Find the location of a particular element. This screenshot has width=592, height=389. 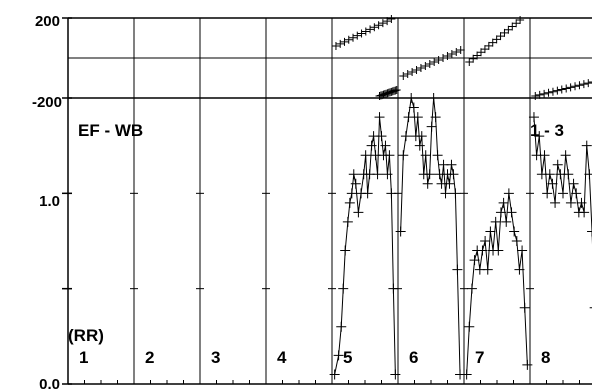

channel-label-2: 2 is located at coordinates (149, 357).